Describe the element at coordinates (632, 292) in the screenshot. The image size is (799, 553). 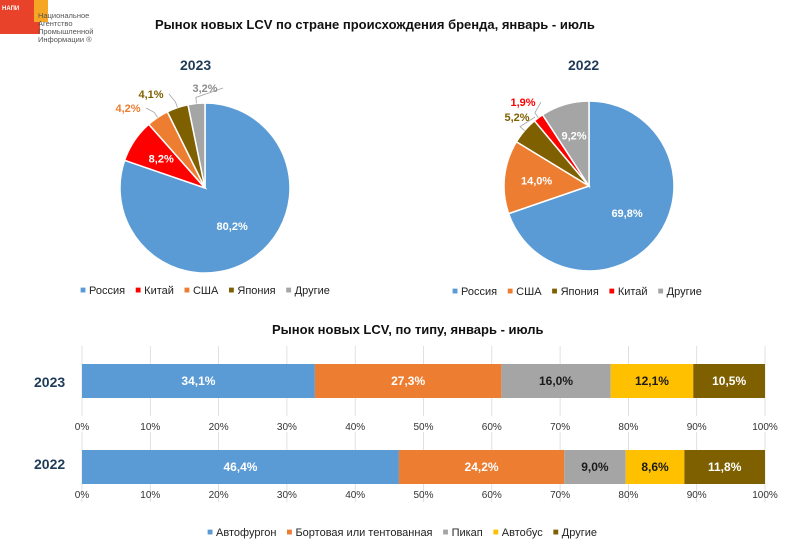
I see `legend-label: Китай` at that location.